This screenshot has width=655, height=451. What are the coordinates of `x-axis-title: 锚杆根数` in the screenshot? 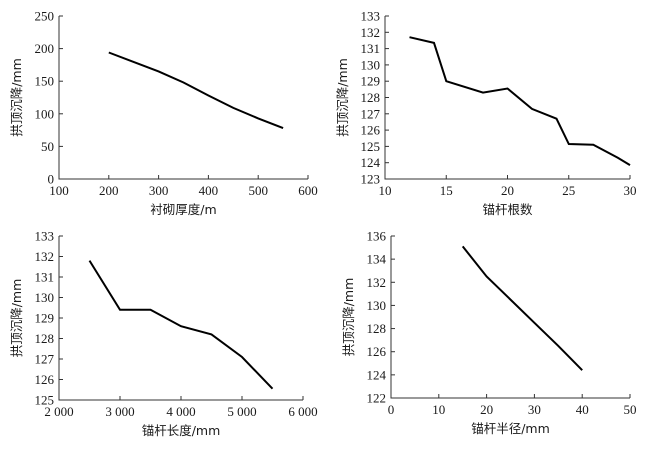 It's located at (507, 209).